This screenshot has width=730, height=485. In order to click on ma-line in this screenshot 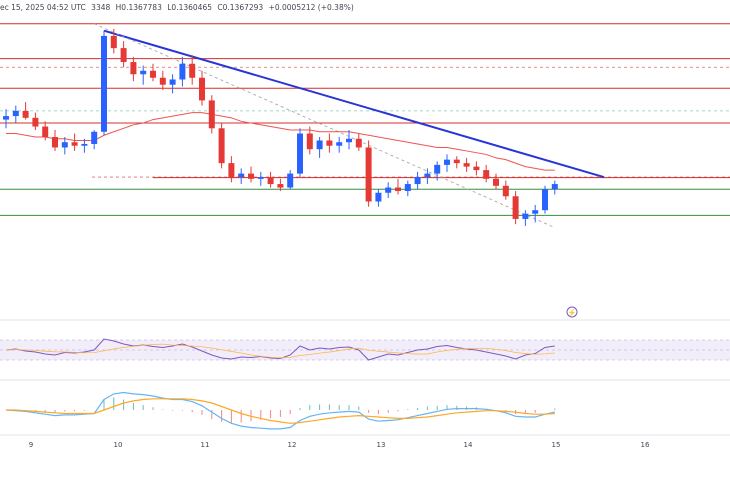, I will do `click(280, 141)`.